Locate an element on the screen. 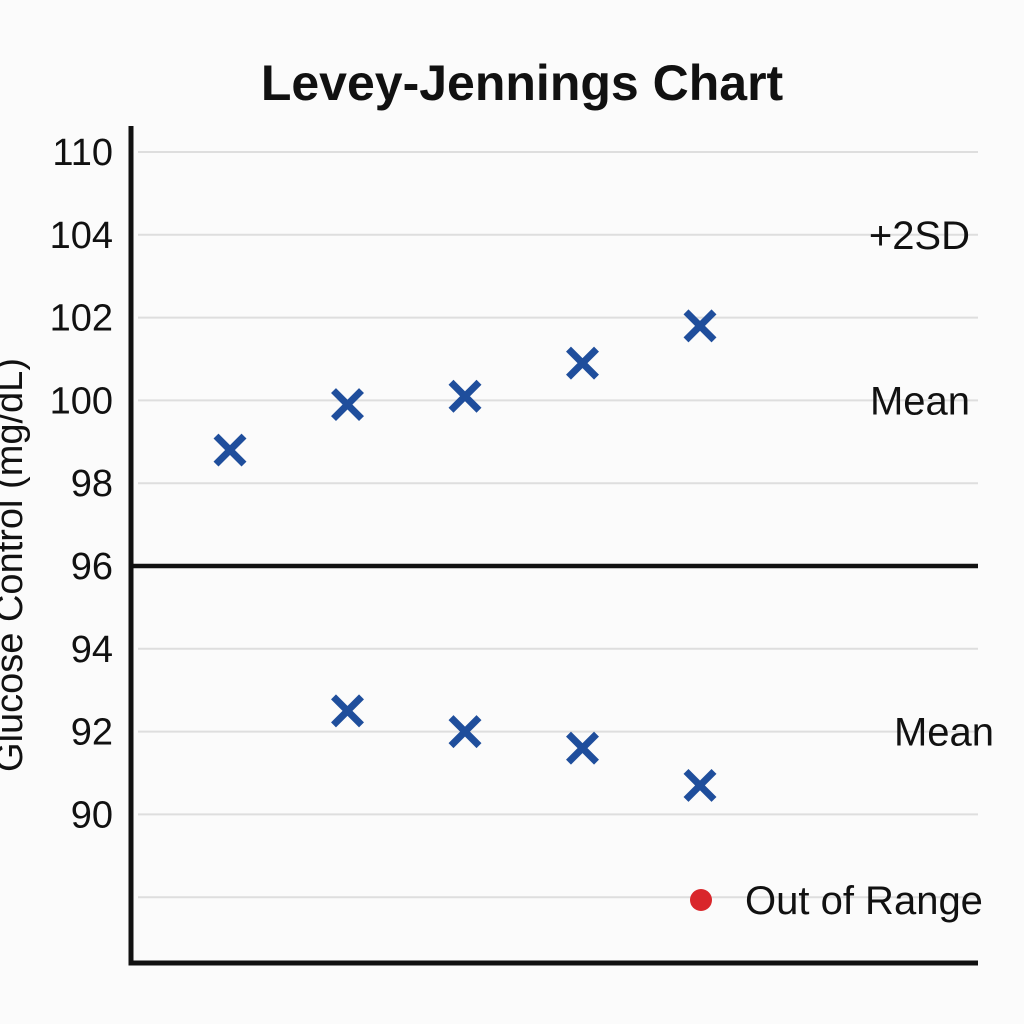  legend-label-out-of-range: Out of Range is located at coordinates (864, 901).